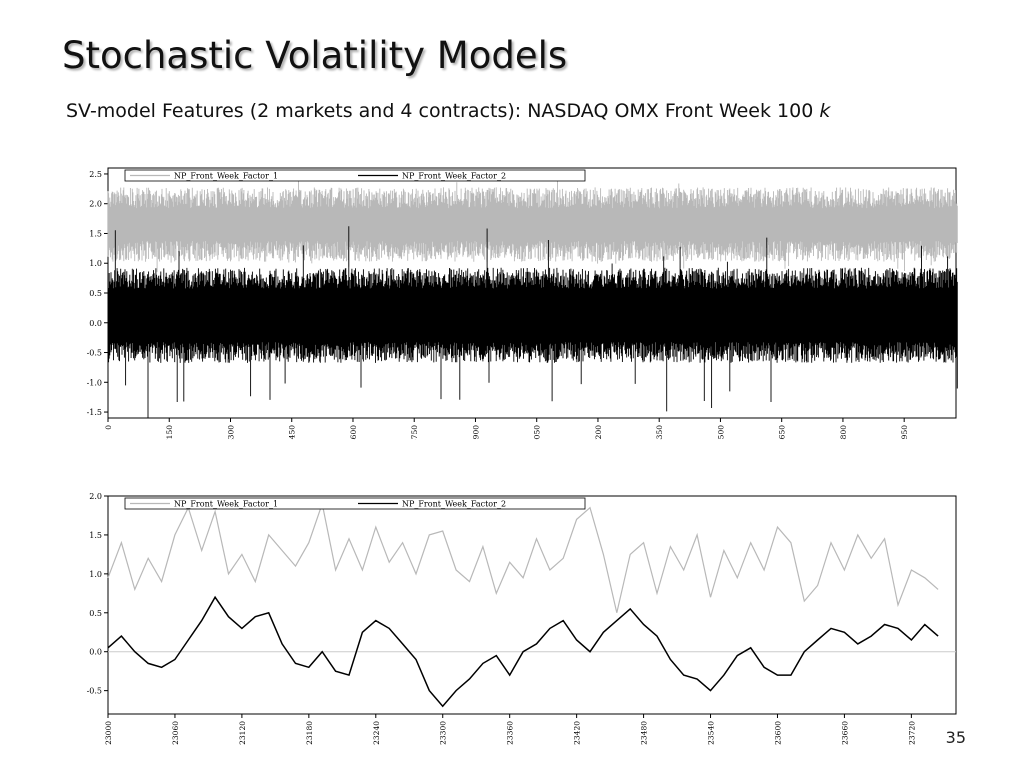 This screenshot has height=768, width=1024. Describe the element at coordinates (777, 733) in the screenshot. I see `x-tick-label: 23600` at that location.